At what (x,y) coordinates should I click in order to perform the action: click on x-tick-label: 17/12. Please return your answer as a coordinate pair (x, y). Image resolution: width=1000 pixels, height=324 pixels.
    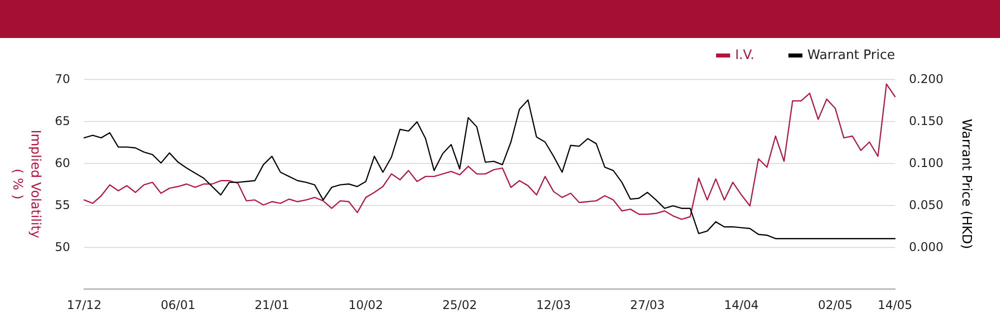
    Looking at the image, I should click on (84, 305).